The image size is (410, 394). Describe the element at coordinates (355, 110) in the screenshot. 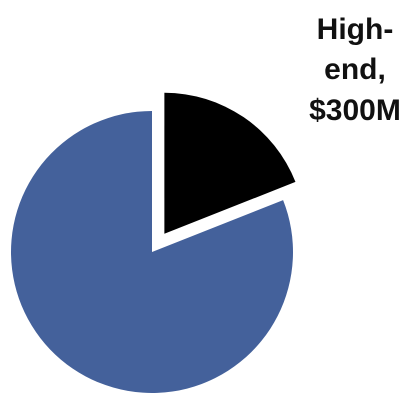

I see `high-end-label-line-3: $300M` at that location.